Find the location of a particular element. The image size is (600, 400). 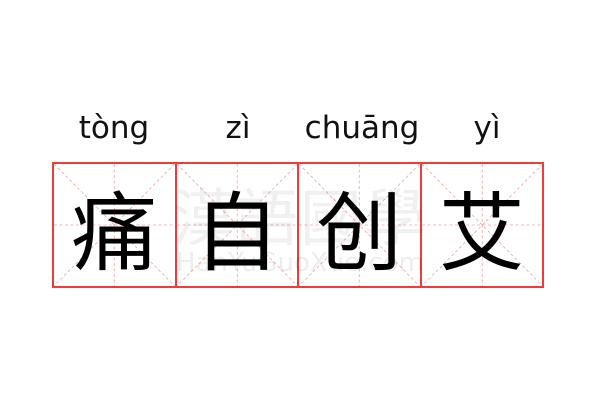

character-cell: 创 is located at coordinates (359, 225).